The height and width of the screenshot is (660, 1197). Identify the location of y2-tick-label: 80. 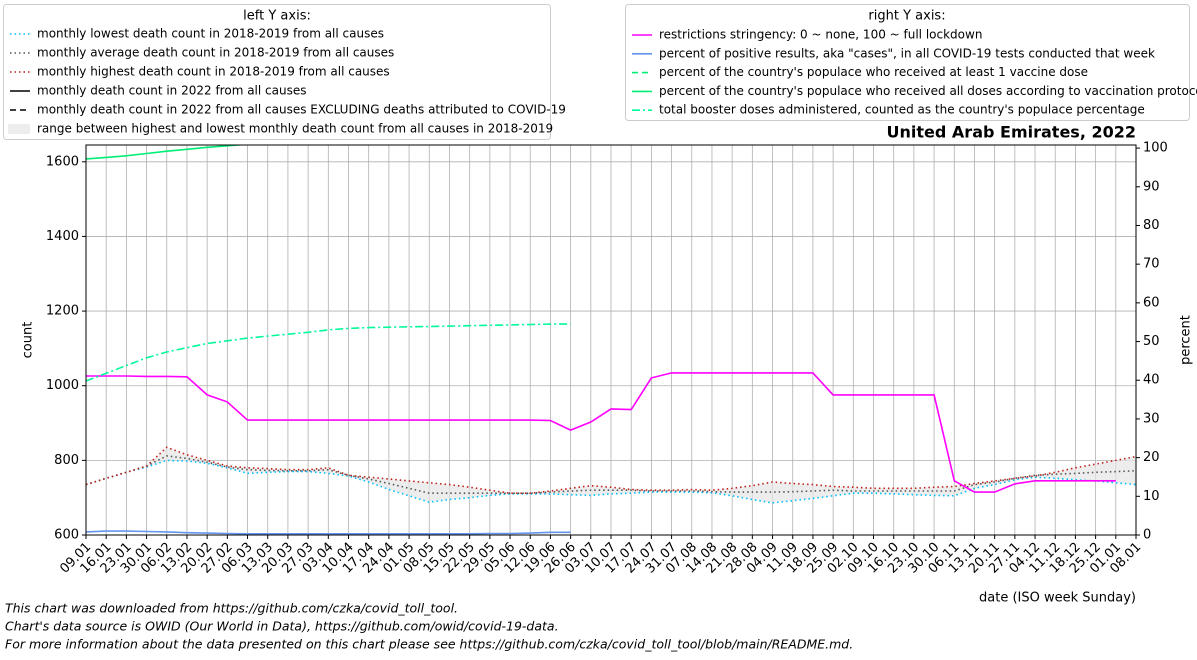
(1151, 225).